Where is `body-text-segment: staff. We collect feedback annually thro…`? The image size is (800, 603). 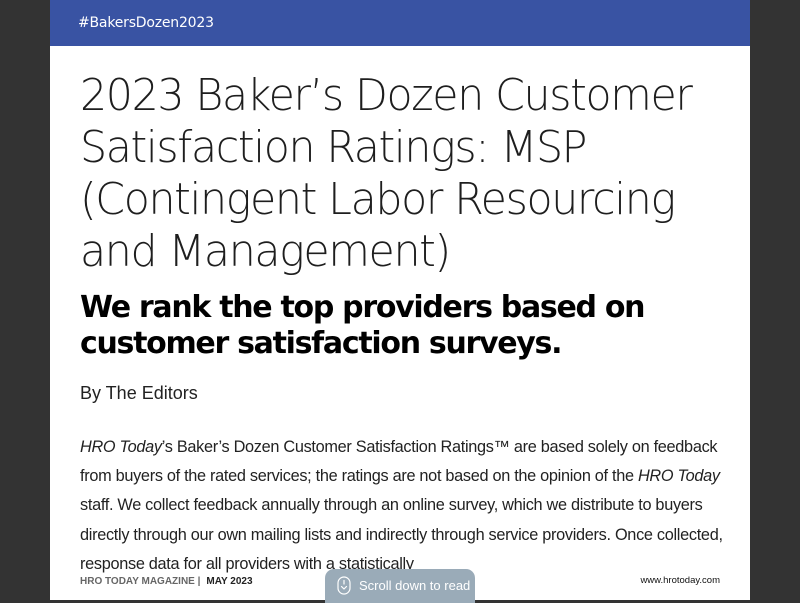 body-text-segment: staff. We collect feedback annually thro… is located at coordinates (401, 534).